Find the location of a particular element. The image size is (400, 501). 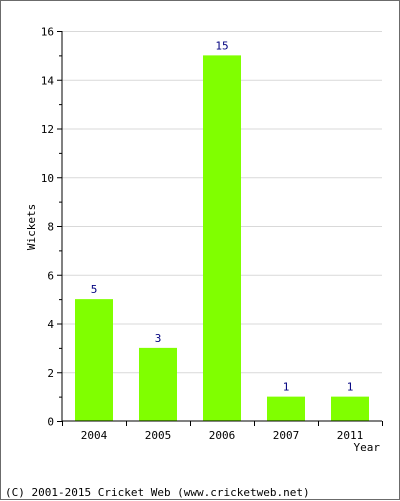

x-tick-label: 2006 is located at coordinates (222, 435).